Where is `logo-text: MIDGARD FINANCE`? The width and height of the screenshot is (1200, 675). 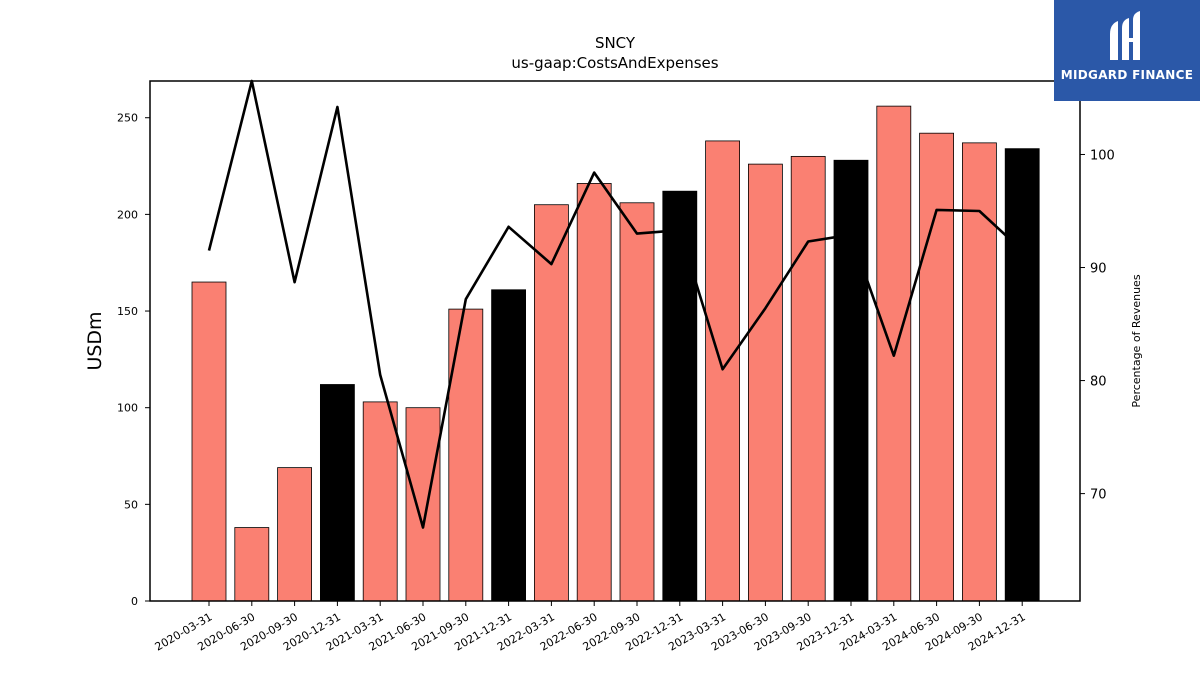
logo-text: MIDGARD FINANCE is located at coordinates (1127, 75).